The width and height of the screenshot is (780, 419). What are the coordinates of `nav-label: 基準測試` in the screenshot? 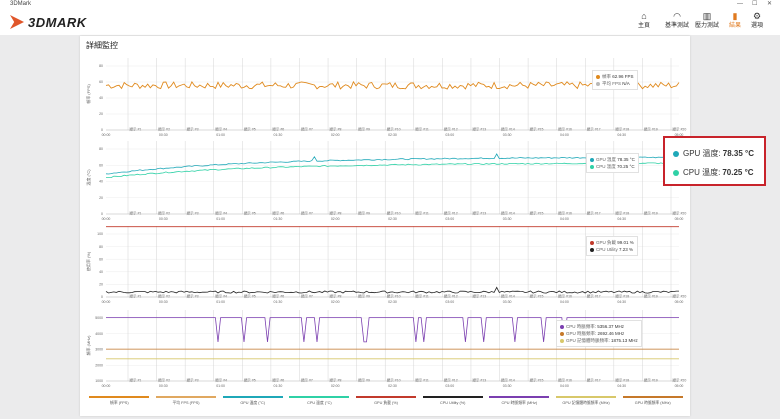 It's located at (676, 26).